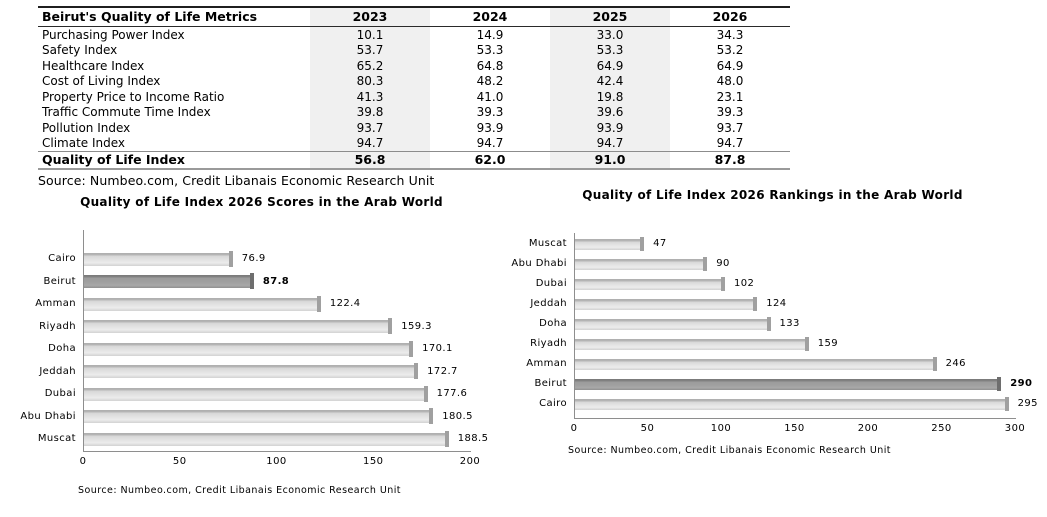  What do you see at coordinates (80, 50) in the screenshot?
I see `metric-label: Safety Index` at bounding box center [80, 50].